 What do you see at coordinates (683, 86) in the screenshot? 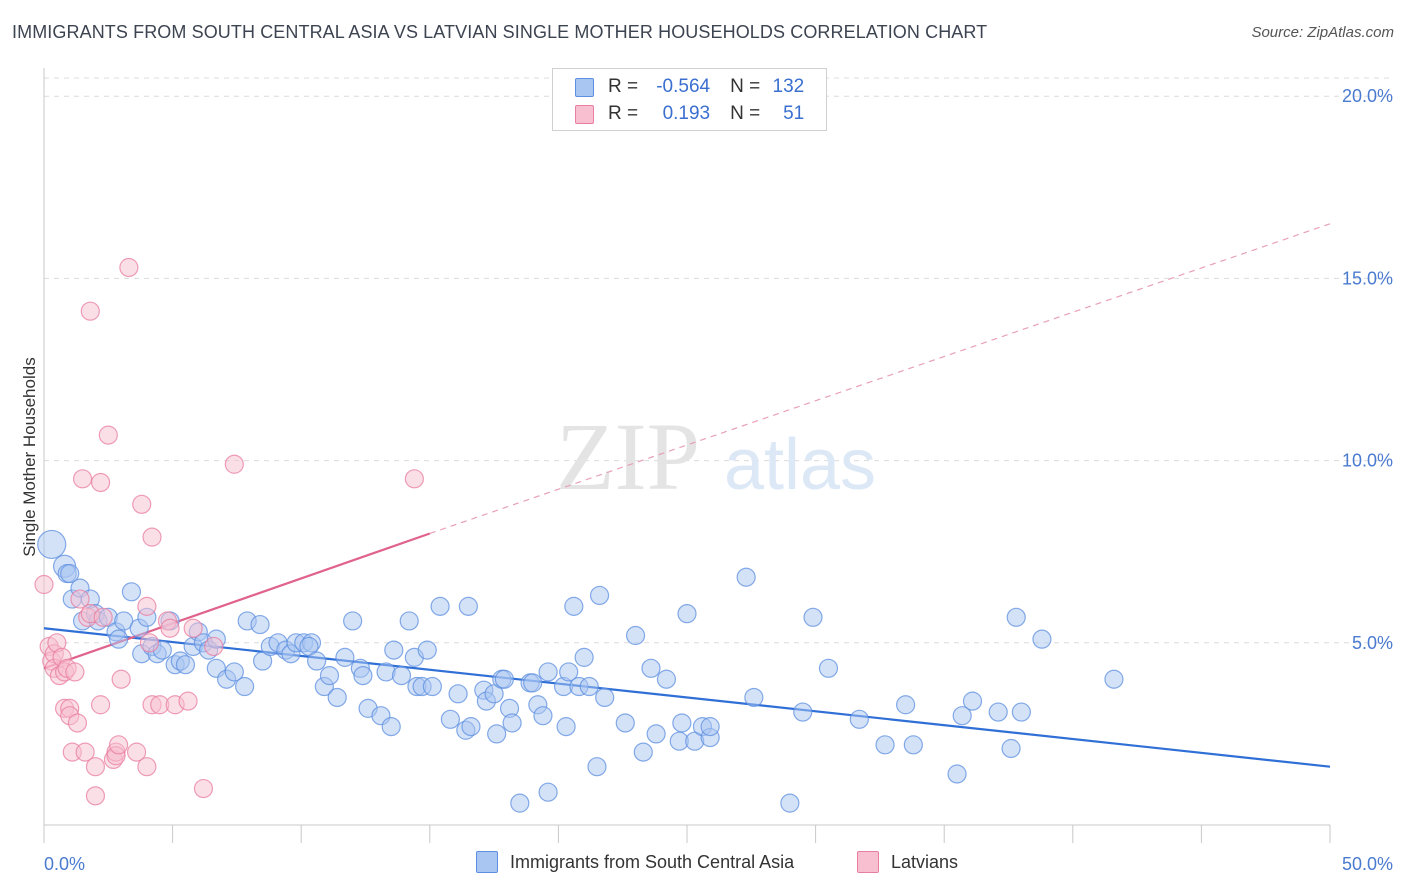
I see `legend-r-value: -0.564` at bounding box center [683, 86].